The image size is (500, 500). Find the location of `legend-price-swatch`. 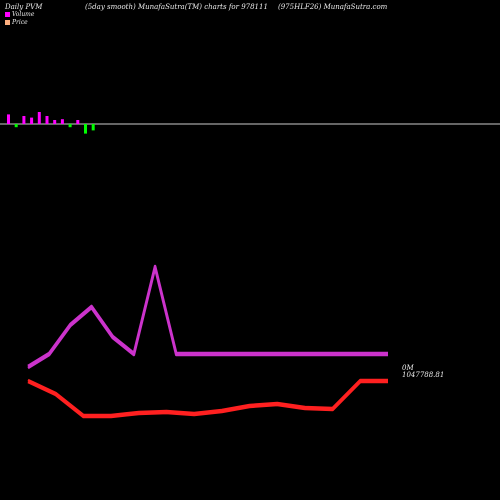

legend-price-swatch is located at coordinates (7, 22).